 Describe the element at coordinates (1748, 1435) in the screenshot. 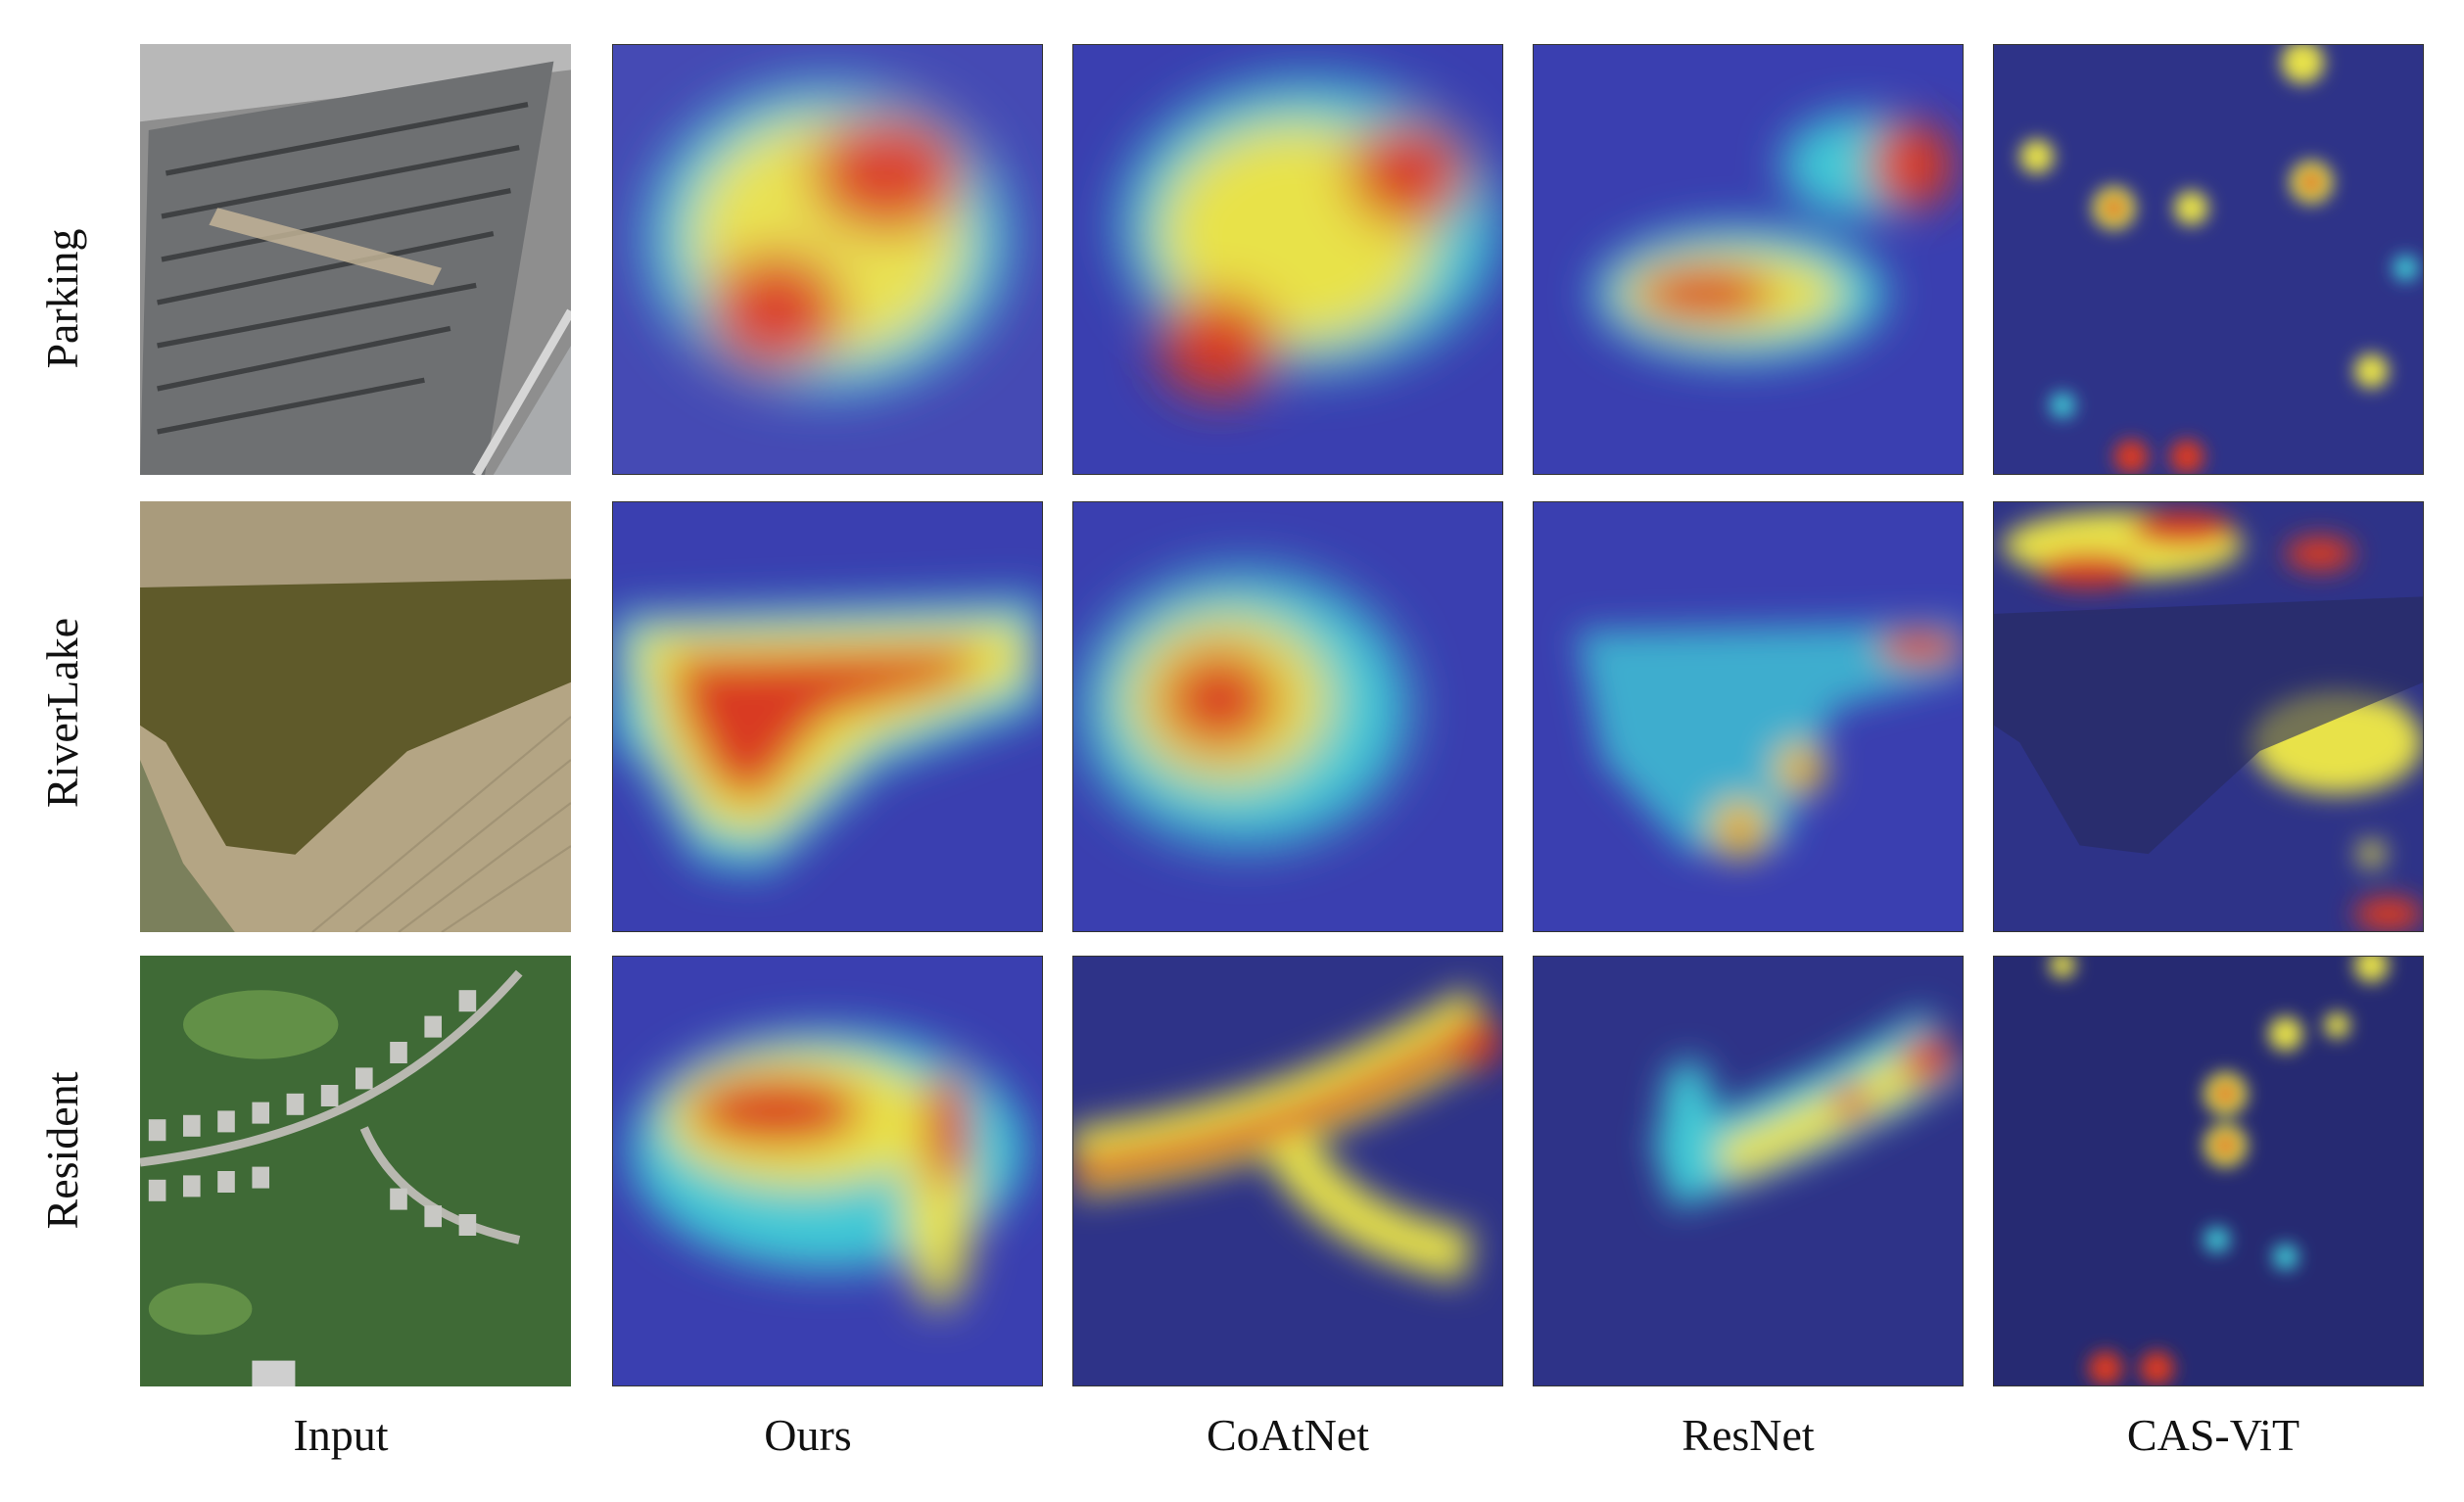

I see `col-label-resnet: ResNet` at that location.